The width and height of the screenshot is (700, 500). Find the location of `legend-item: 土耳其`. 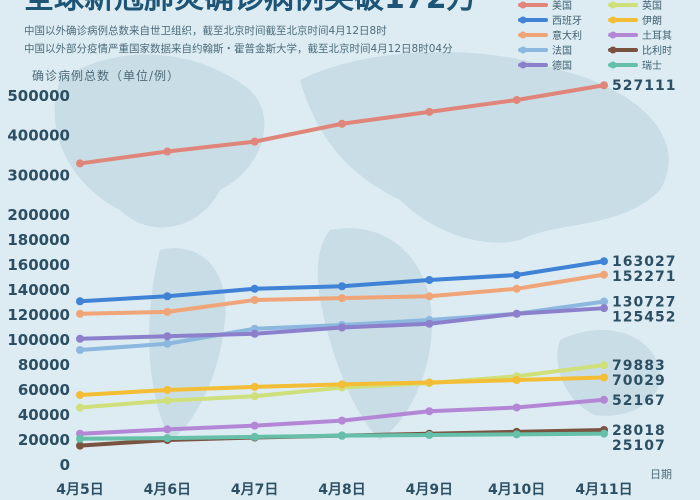

legend-item: 土耳其 is located at coordinates (640, 35).